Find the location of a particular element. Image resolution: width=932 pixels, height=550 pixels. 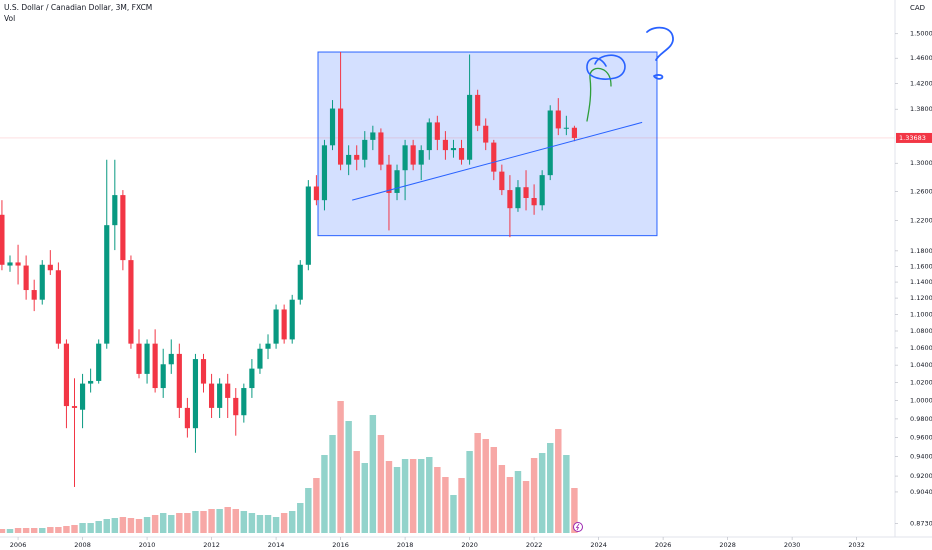

event-icon is located at coordinates (578, 527).